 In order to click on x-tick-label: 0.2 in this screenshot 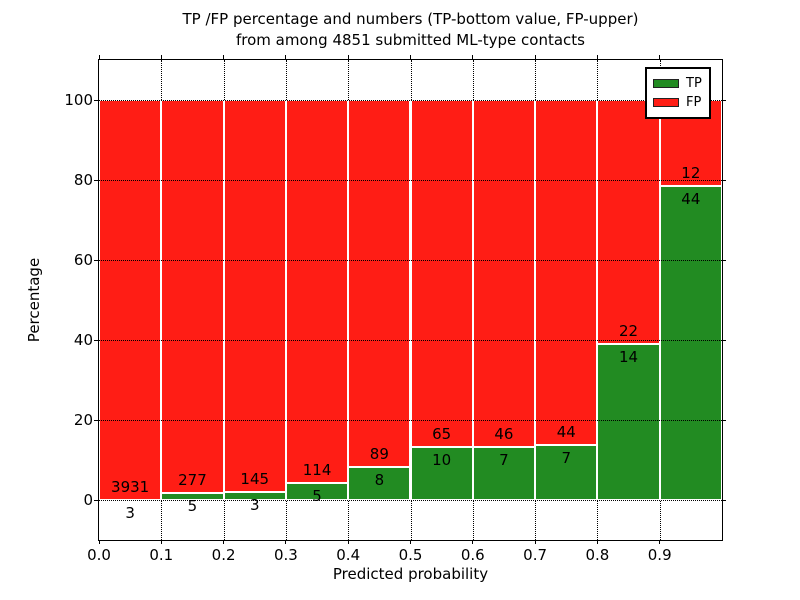, I will do `click(223, 555)`.